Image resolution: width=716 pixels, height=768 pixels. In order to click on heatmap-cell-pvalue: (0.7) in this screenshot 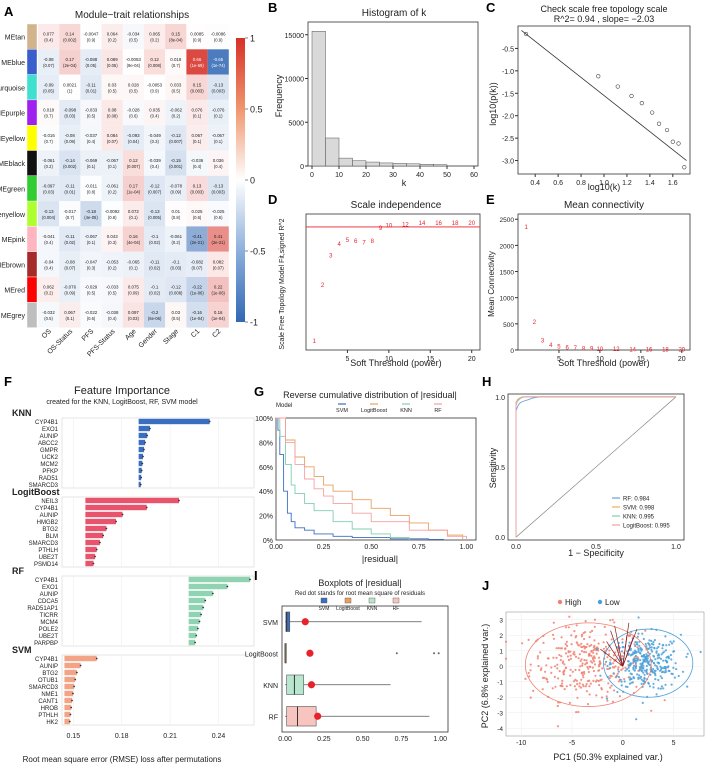, I will do `click(48, 116)`.